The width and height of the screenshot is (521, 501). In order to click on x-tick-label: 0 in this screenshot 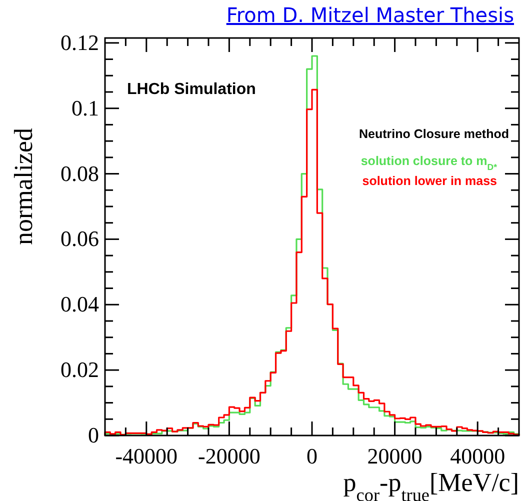, I will do `click(312, 456)`.